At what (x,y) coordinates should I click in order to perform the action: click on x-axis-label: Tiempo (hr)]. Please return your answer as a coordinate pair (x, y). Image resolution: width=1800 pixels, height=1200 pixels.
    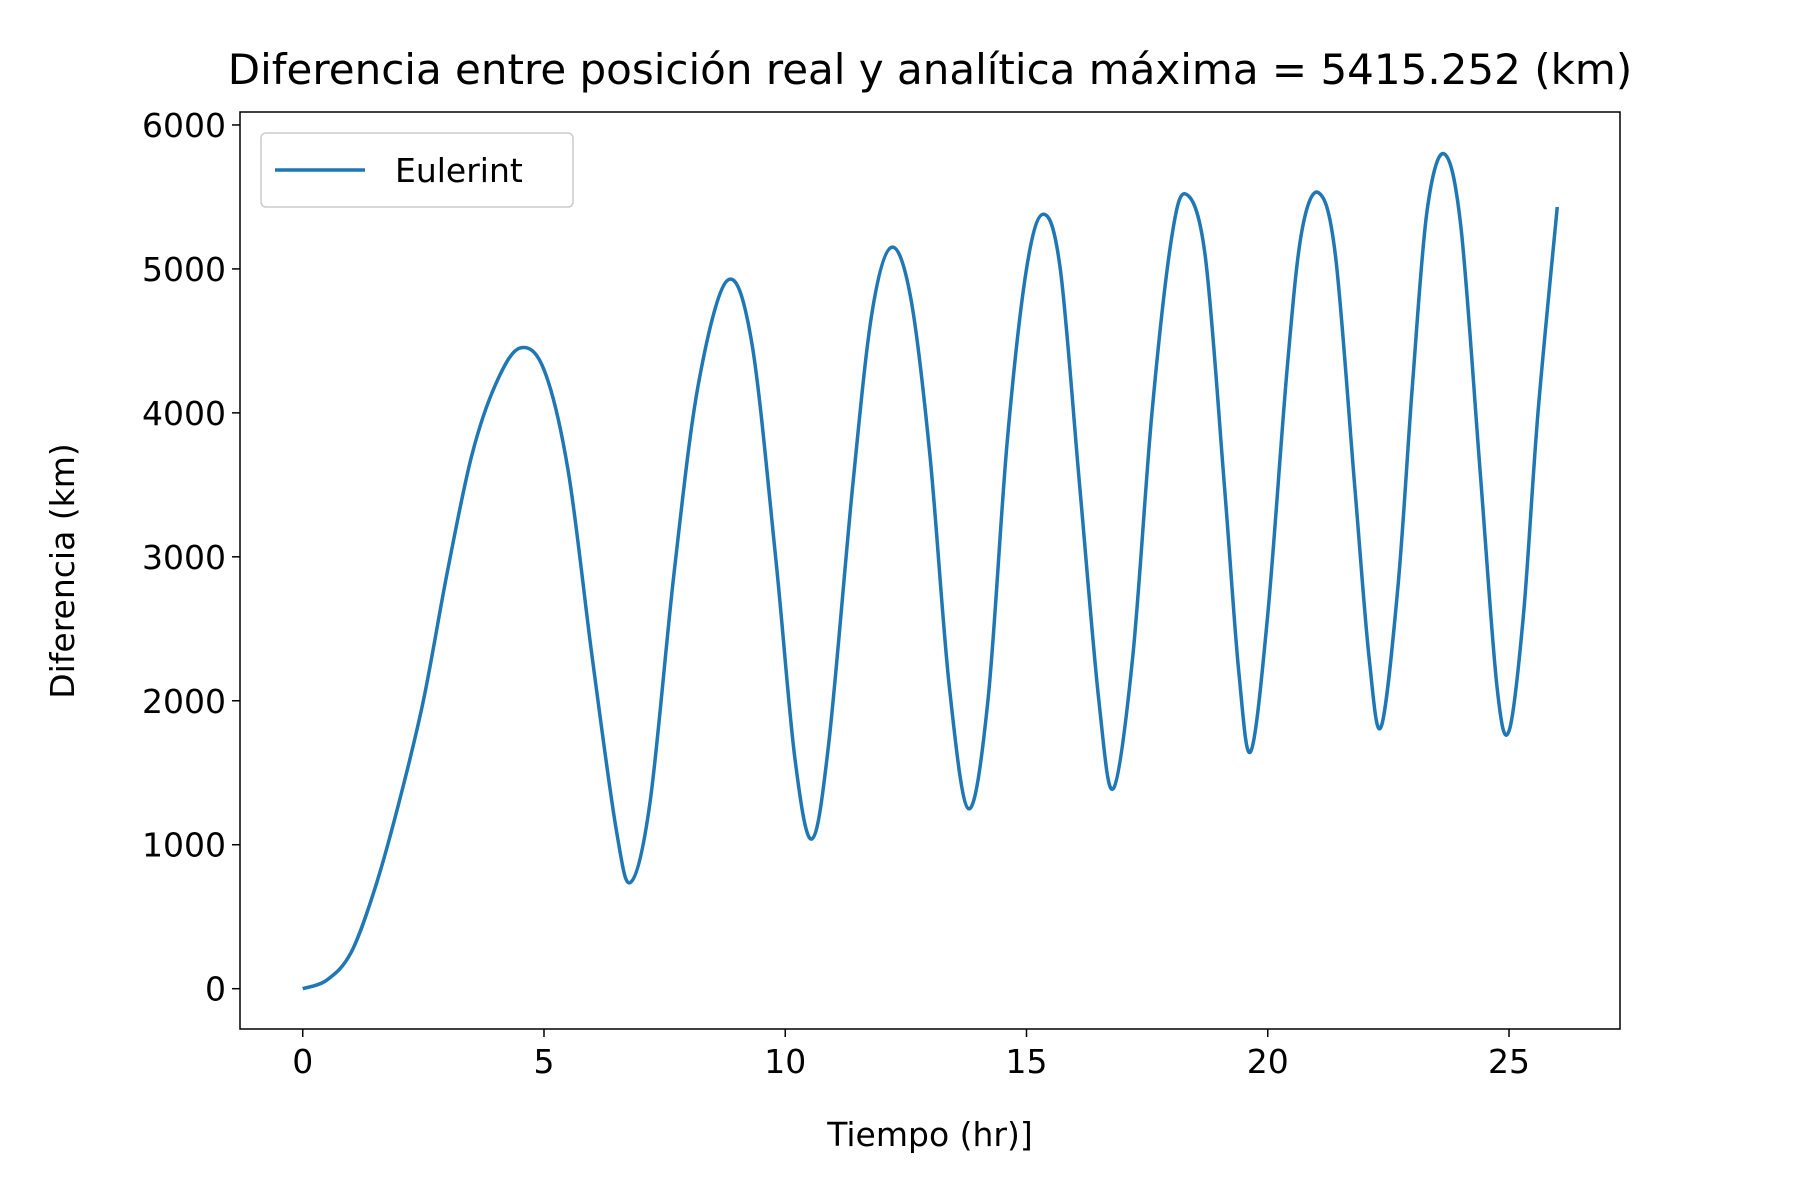
    Looking at the image, I should click on (929, 1134).